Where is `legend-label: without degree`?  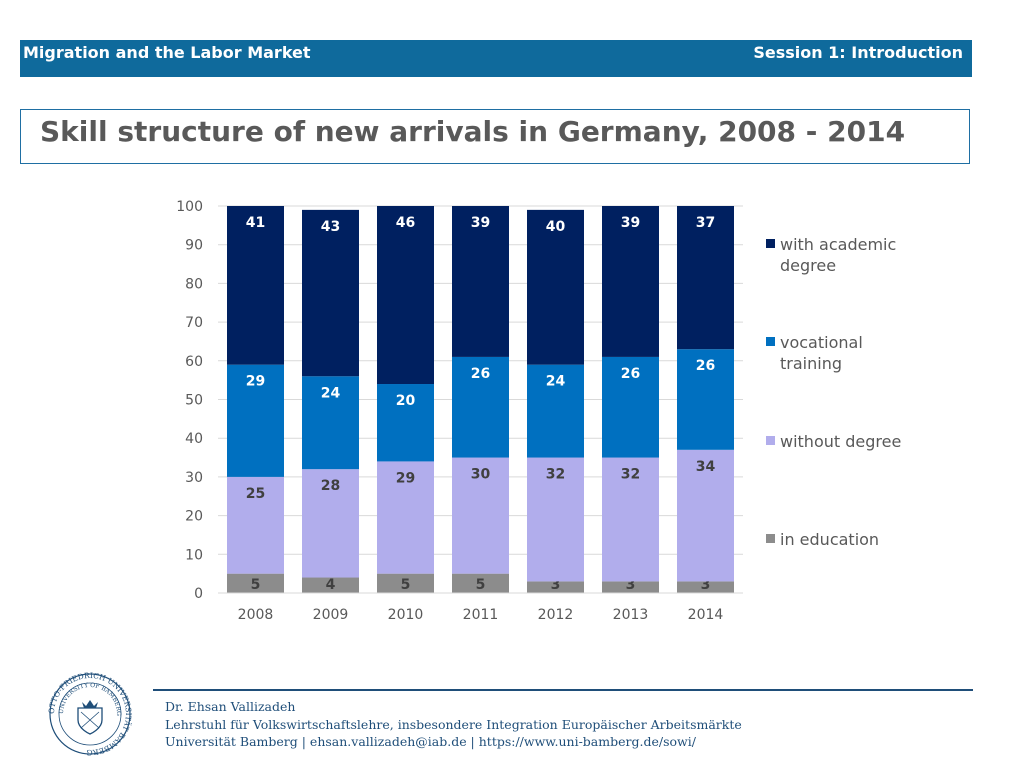
legend-label: without degree is located at coordinates (840, 441).